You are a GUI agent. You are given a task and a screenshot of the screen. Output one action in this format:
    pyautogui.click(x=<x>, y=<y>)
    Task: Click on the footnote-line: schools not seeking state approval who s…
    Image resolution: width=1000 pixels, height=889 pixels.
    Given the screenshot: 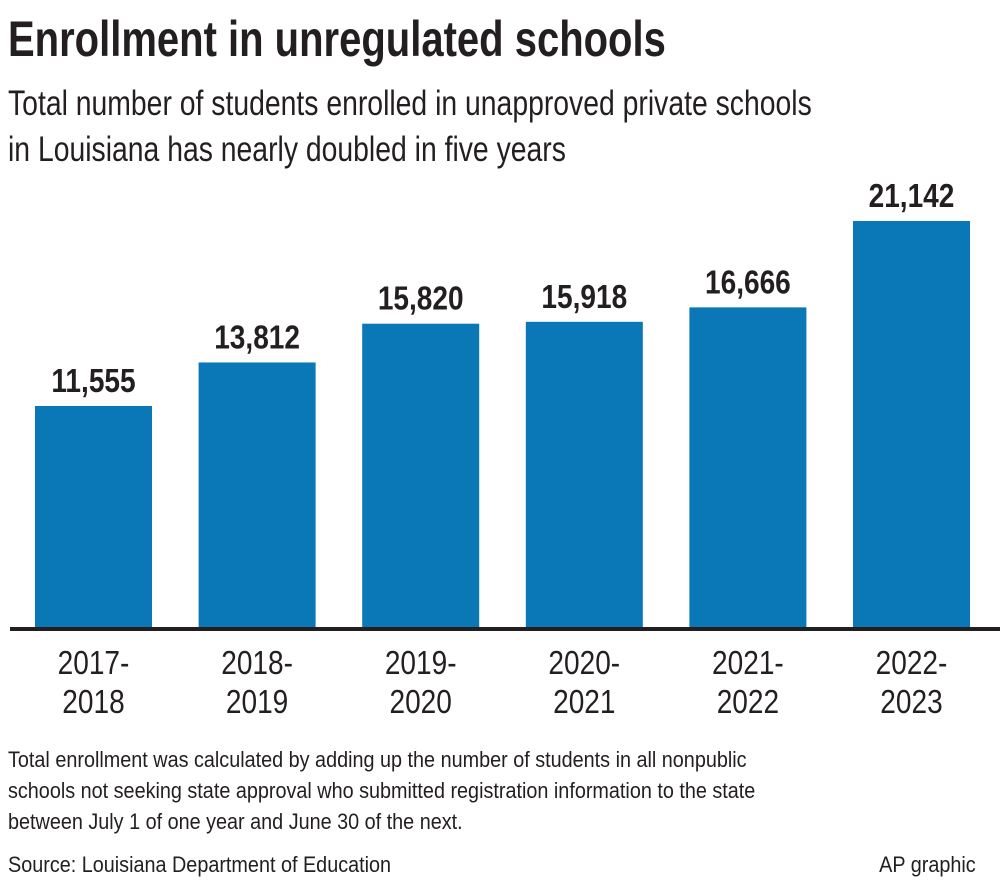 What is the action you would take?
    pyautogui.click(x=382, y=790)
    